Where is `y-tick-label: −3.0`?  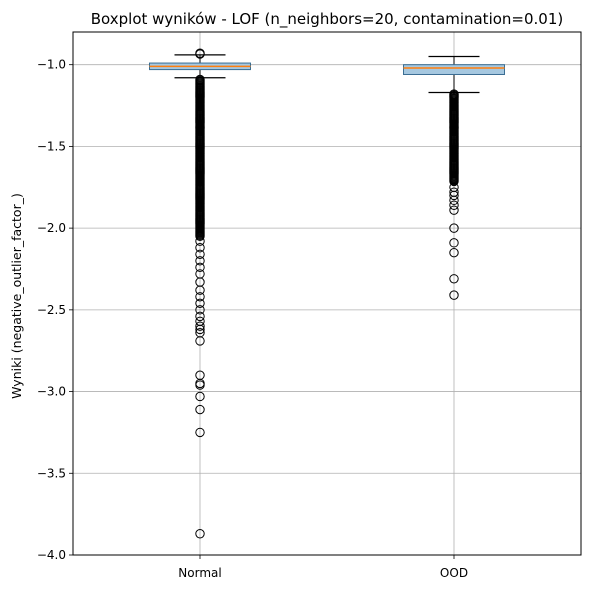
y-tick-label: −3.0 is located at coordinates (51, 392).